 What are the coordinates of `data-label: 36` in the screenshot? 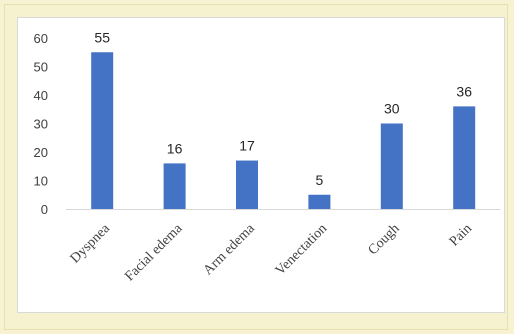 It's located at (464, 91).